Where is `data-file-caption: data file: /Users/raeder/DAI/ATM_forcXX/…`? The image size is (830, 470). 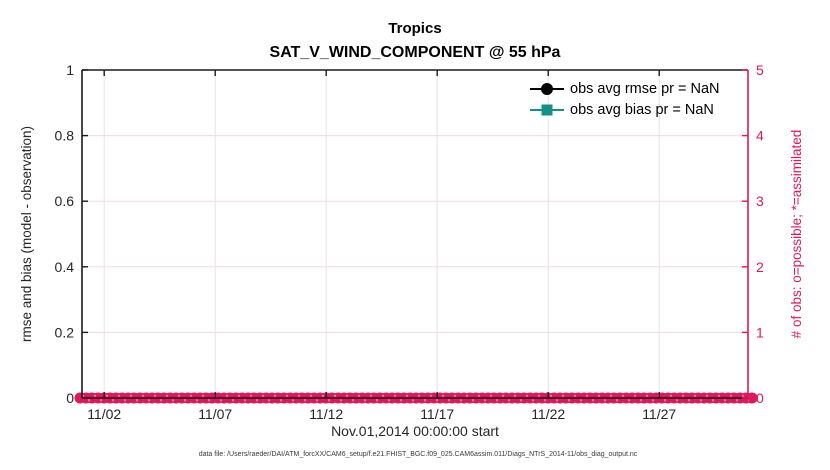 data-file-caption: data file: /Users/raeder/DAI/ATM_forcXX/… is located at coordinates (418, 454).